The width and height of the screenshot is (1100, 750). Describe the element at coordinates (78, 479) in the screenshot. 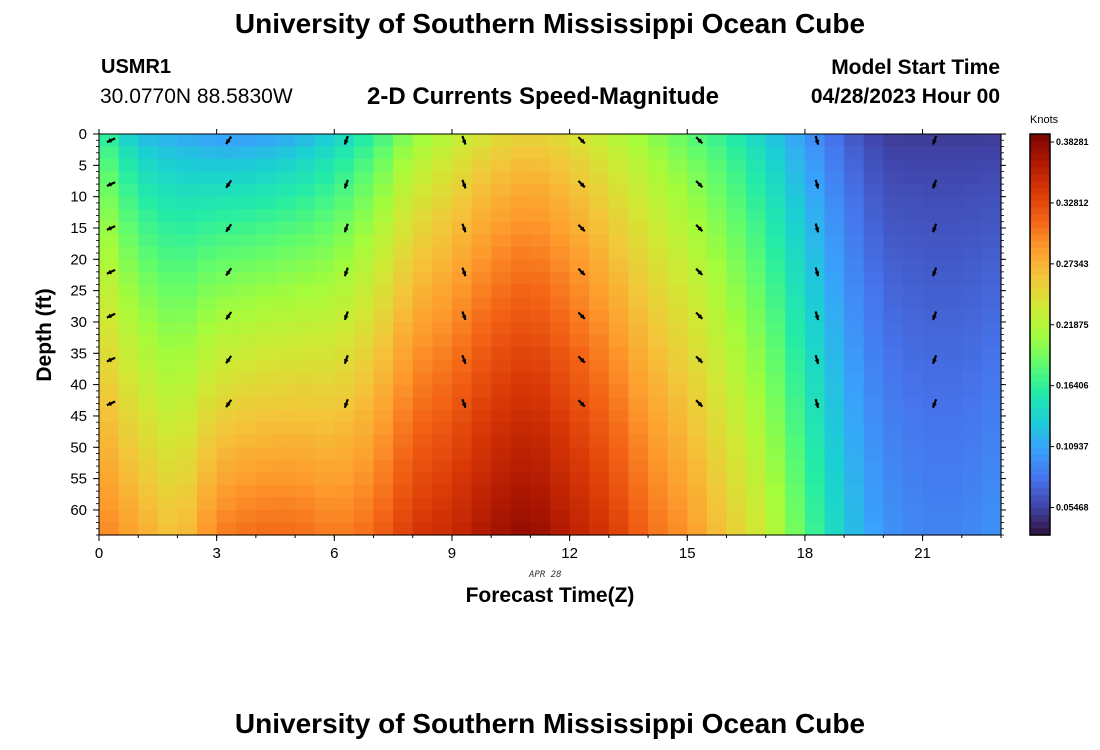

I see `y-tick-label: 55` at that location.